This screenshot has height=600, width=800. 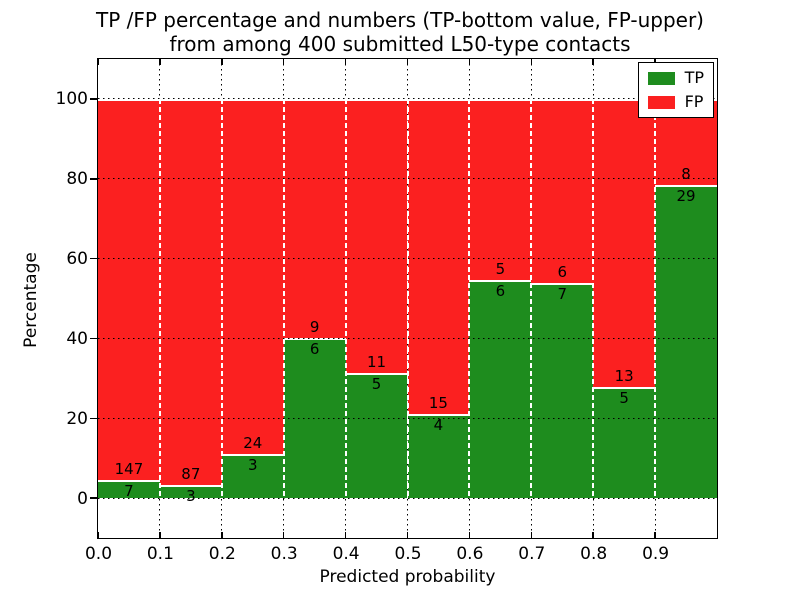 I want to click on x-tick-label: 0.9, so click(x=656, y=554).